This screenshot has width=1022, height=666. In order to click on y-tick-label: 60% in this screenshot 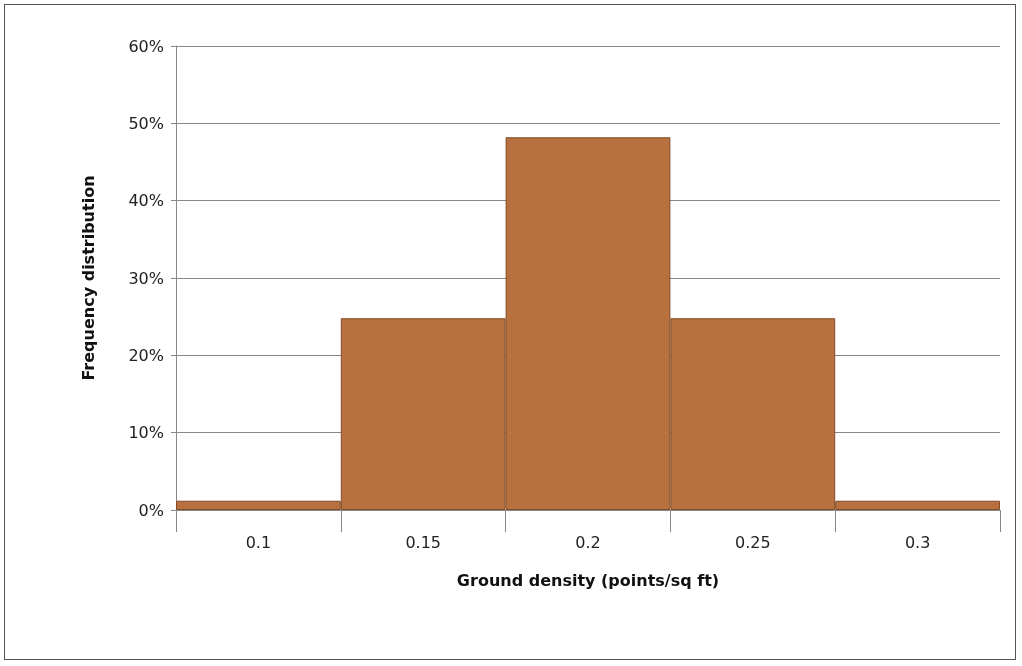, I will do `click(146, 46)`.